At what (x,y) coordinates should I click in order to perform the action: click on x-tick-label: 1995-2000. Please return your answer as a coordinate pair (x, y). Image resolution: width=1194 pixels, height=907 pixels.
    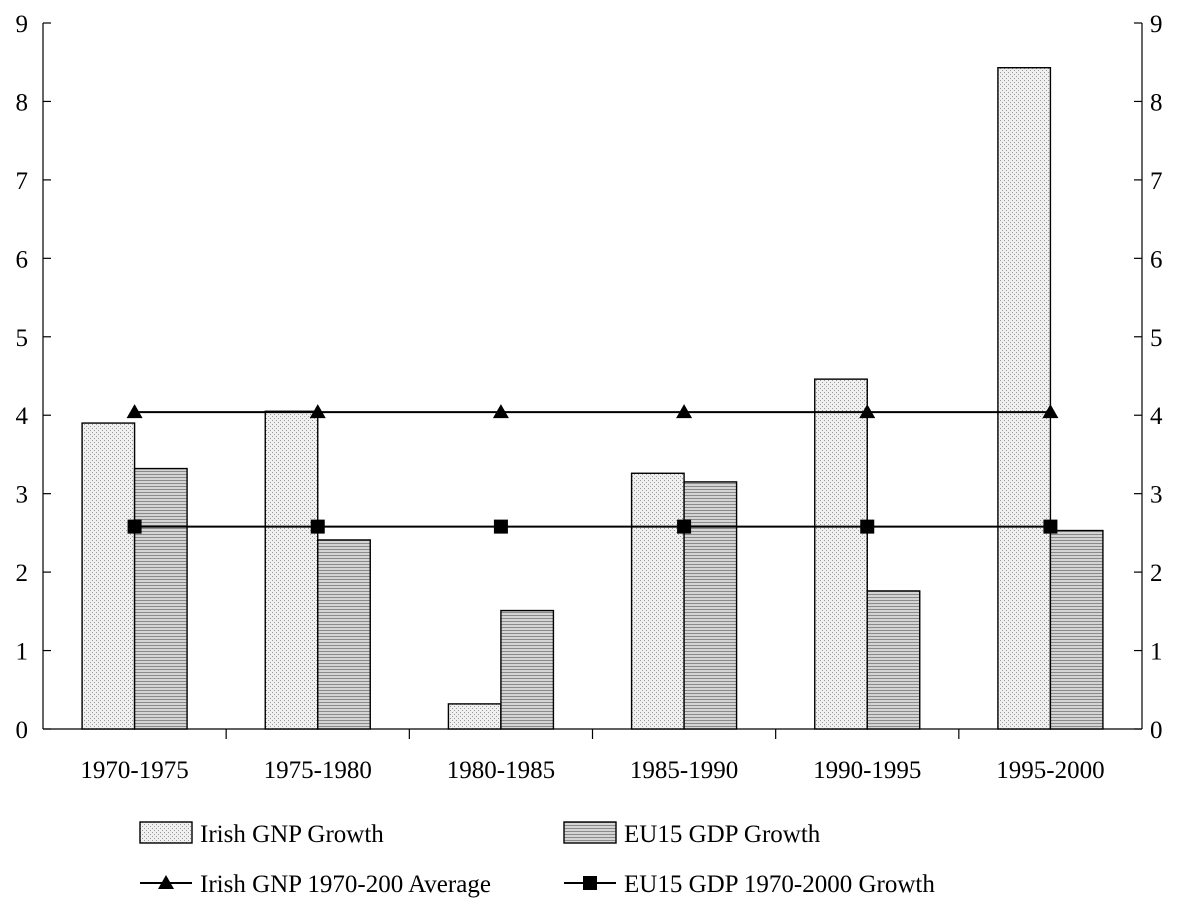
    Looking at the image, I should click on (1050, 770).